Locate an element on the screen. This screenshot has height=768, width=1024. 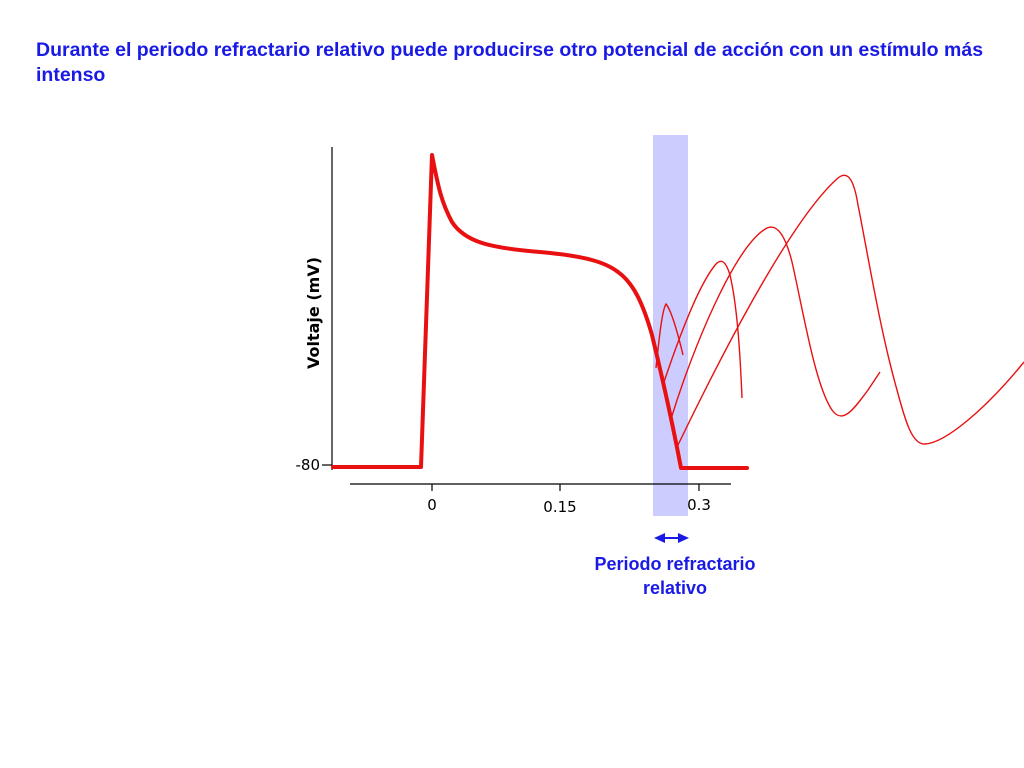
x-tick-label: 0.3 is located at coordinates (699, 505).